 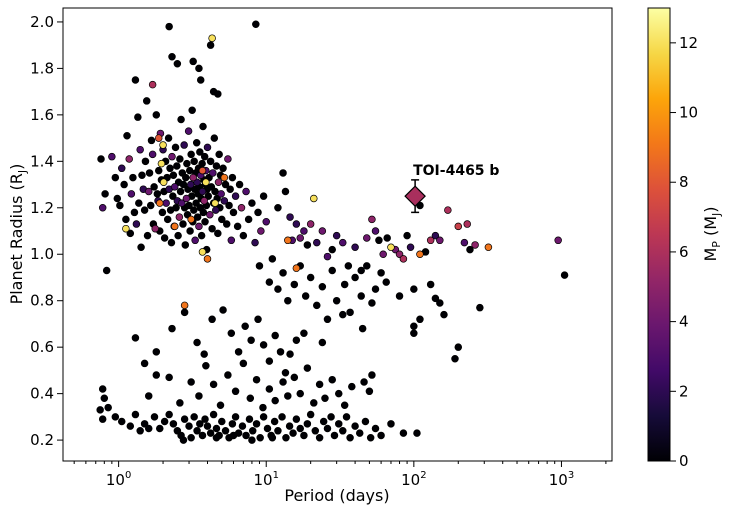 What do you see at coordinates (42, 68) in the screenshot?
I see `y-tick-label: 1.8` at bounding box center [42, 68].